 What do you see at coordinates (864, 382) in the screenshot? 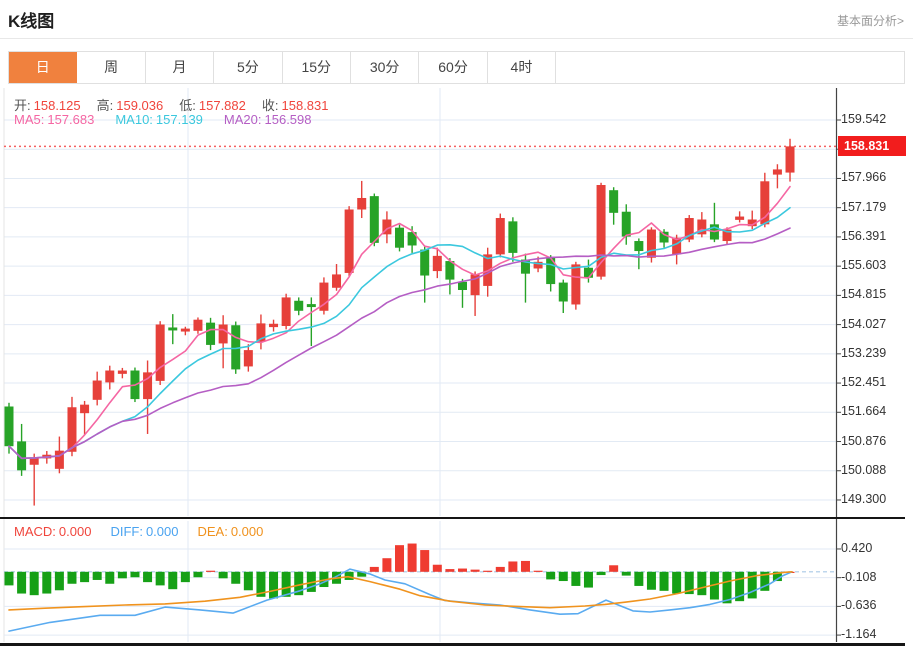
I see `price-tick-label: 152.451` at bounding box center [864, 382].